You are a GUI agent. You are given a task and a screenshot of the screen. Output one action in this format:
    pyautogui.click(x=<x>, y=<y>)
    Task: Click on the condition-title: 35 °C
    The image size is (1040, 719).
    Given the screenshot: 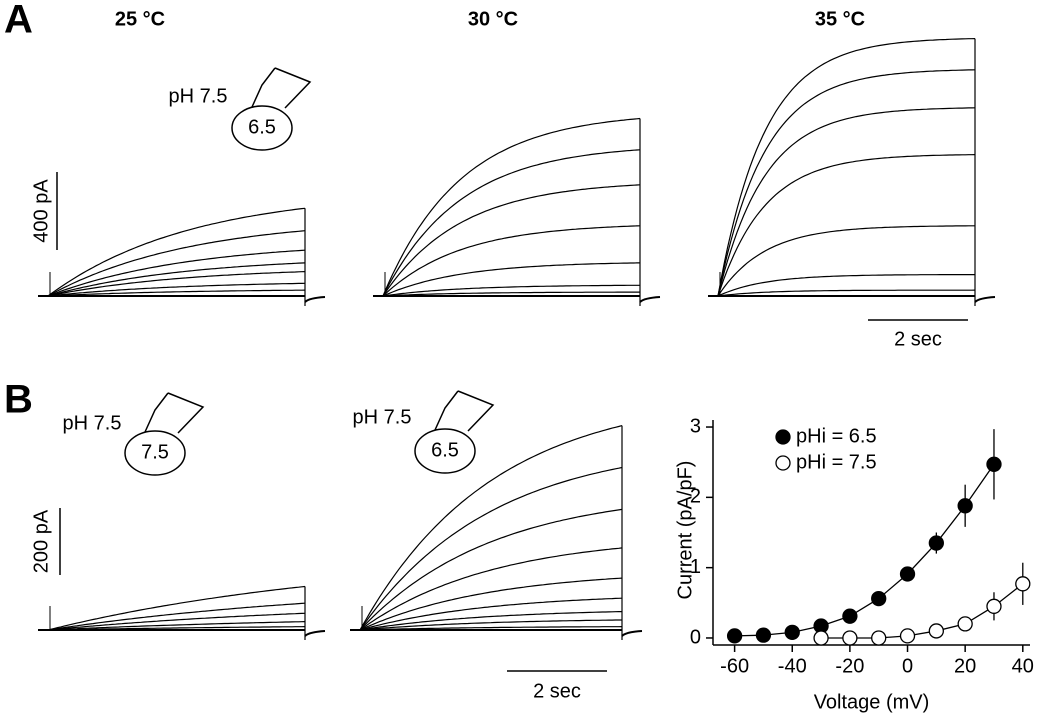 What is the action you would take?
    pyautogui.click(x=840, y=19)
    